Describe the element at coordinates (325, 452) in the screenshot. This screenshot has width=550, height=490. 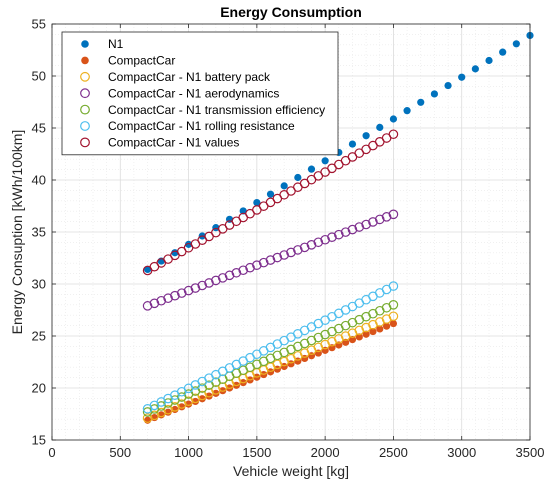
I see `x-tick-label: 2000` at that location.